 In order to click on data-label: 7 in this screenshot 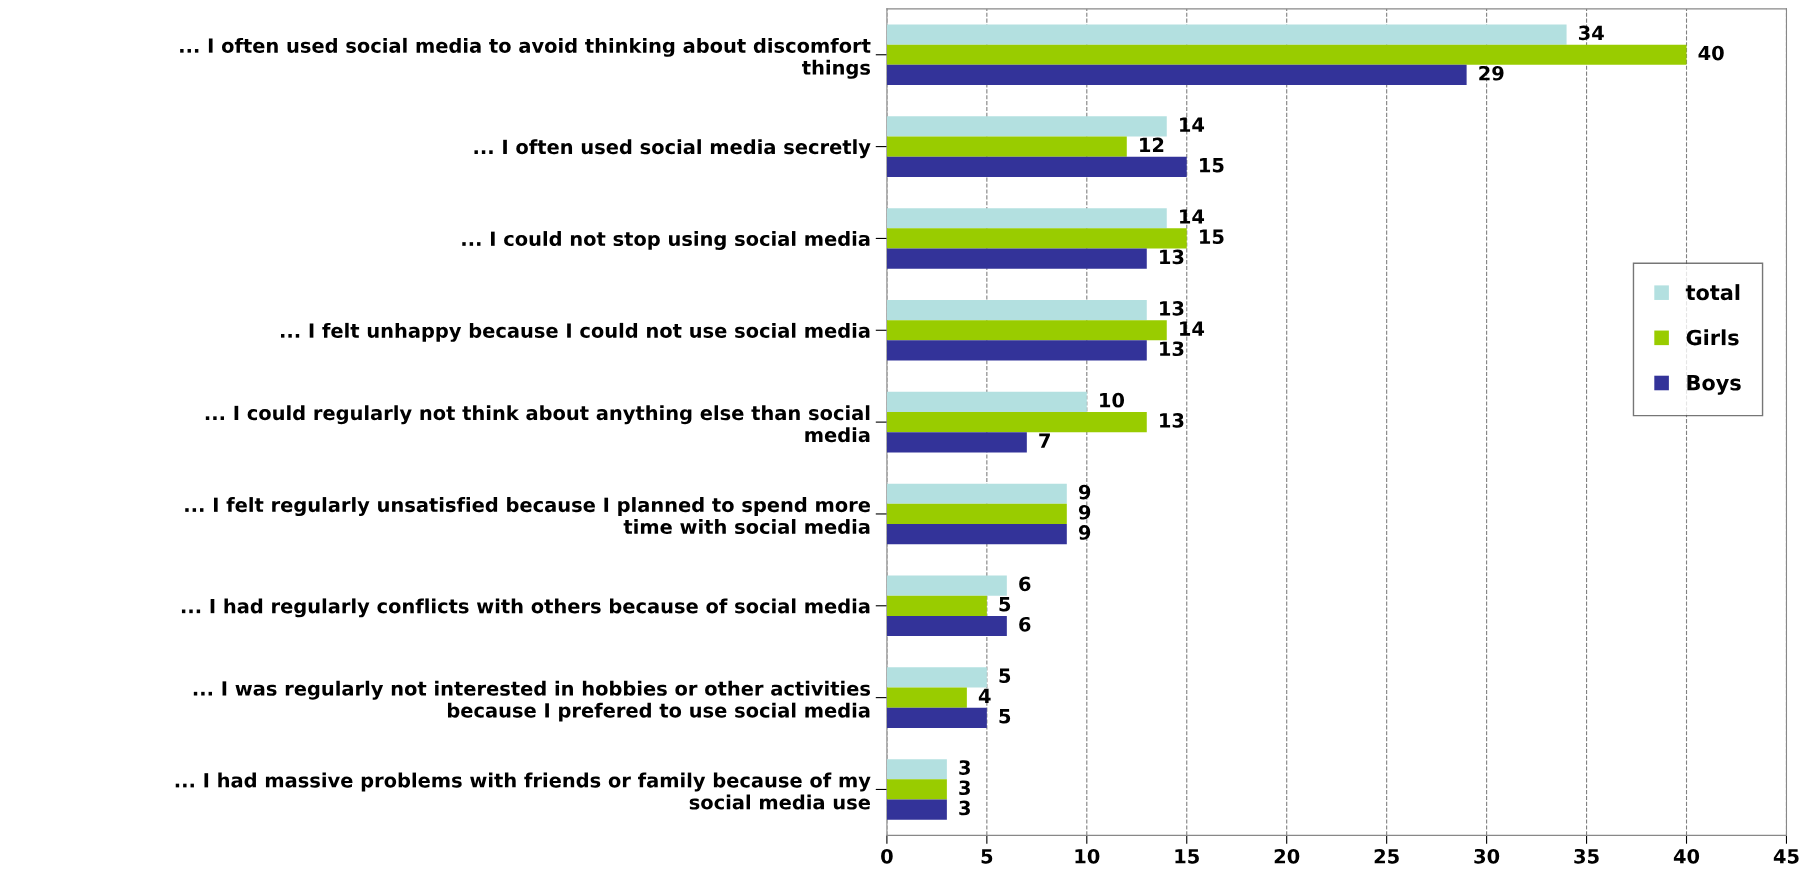, I will do `click(1044, 440)`.